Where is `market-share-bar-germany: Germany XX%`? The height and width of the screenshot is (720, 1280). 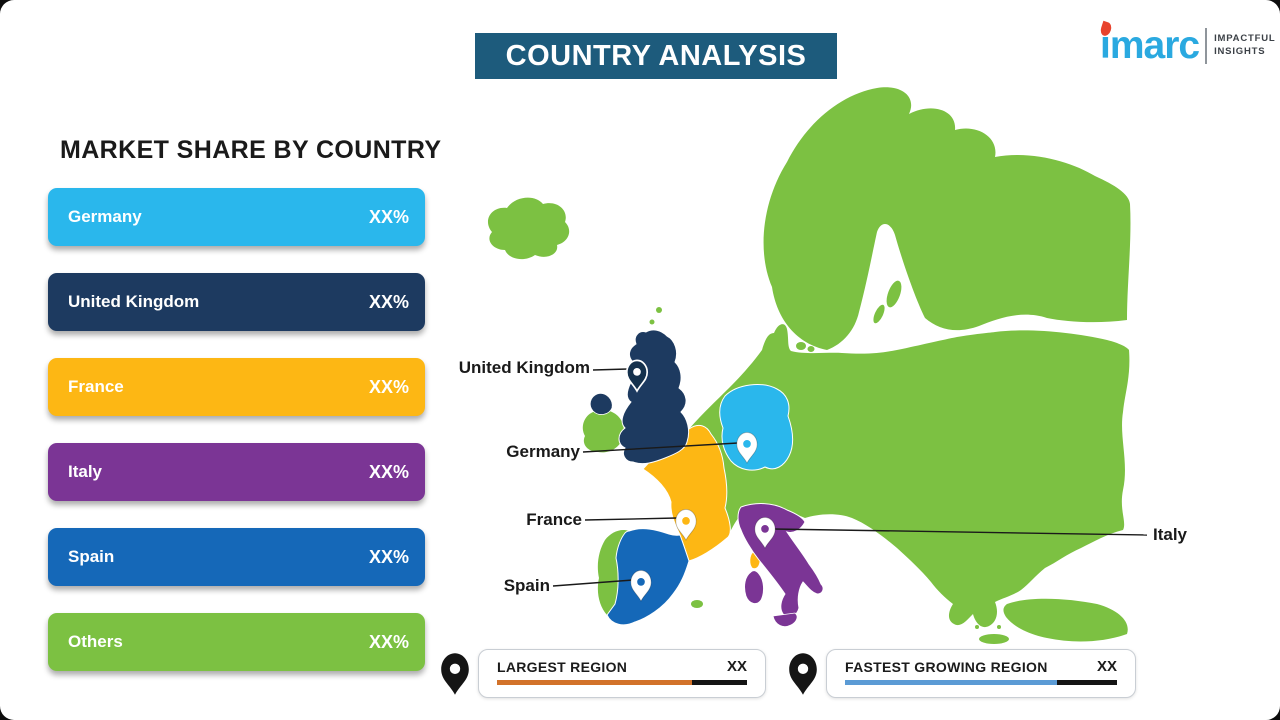 market-share-bar-germany: Germany XX% is located at coordinates (236, 217).